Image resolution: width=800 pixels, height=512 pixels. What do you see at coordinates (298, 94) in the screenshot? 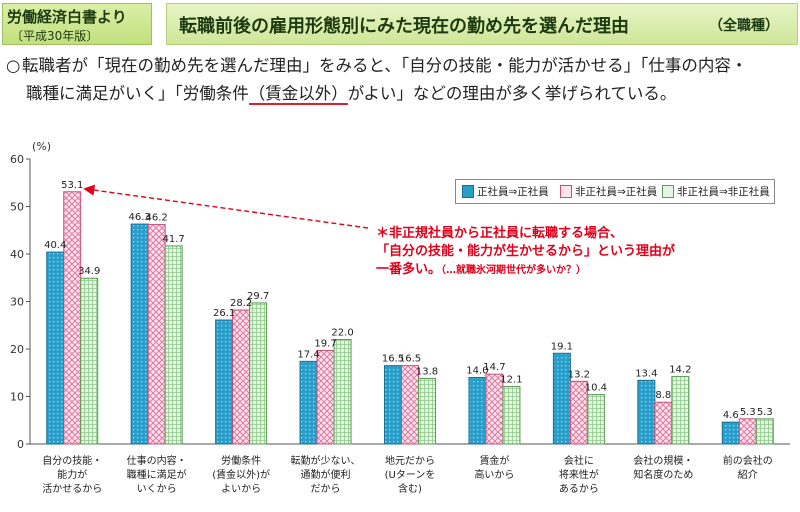
I see `summary-underlined-text: （賃金以外）` at bounding box center [298, 94].